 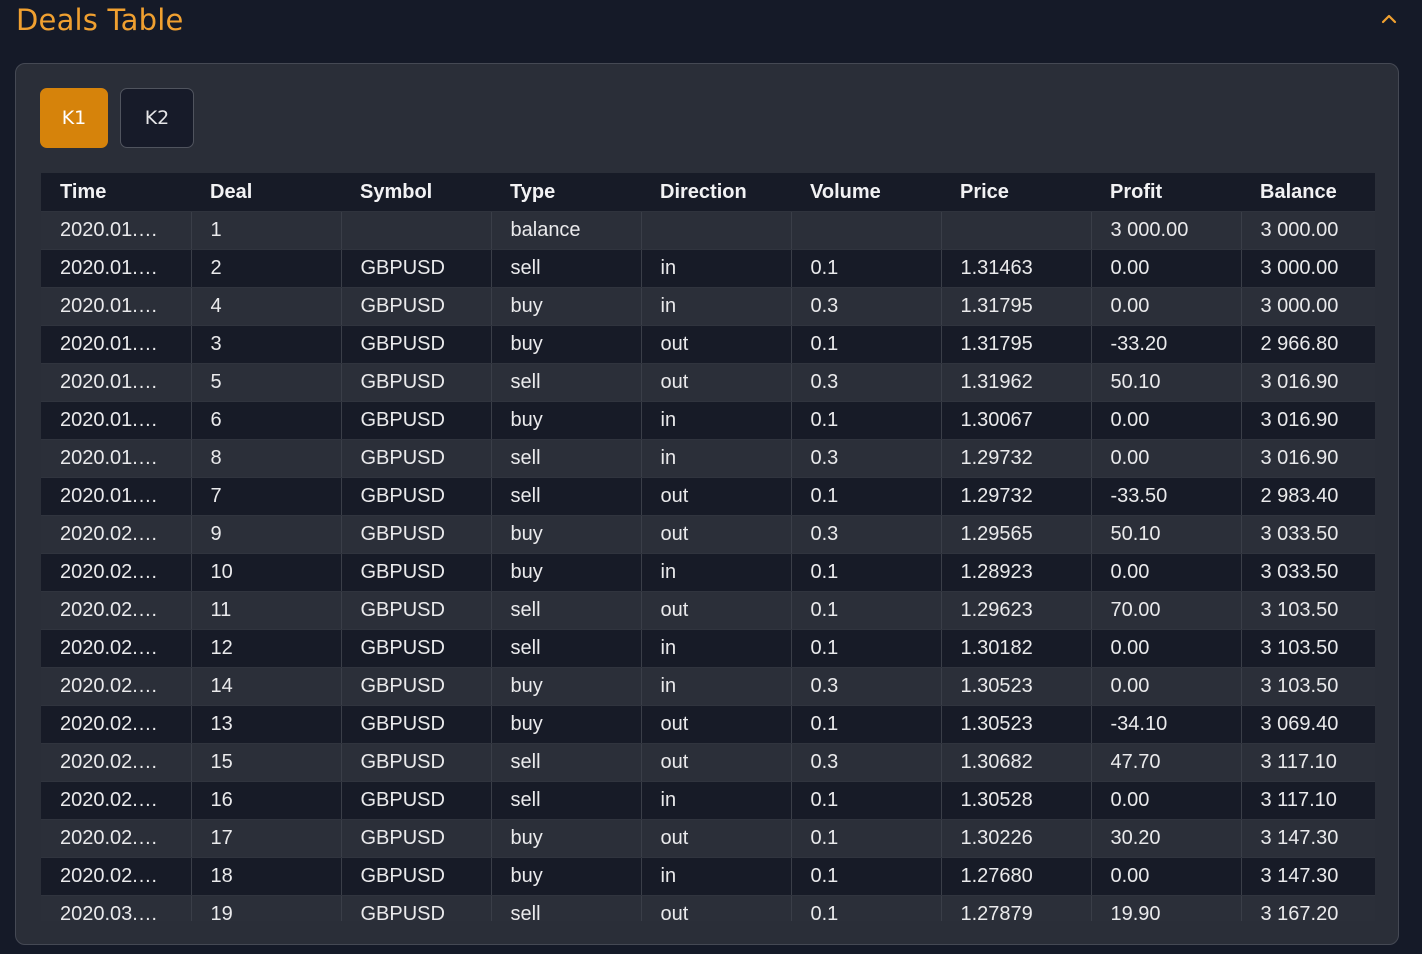 What do you see at coordinates (566, 192) in the screenshot?
I see `column-header-type: Type` at bounding box center [566, 192].